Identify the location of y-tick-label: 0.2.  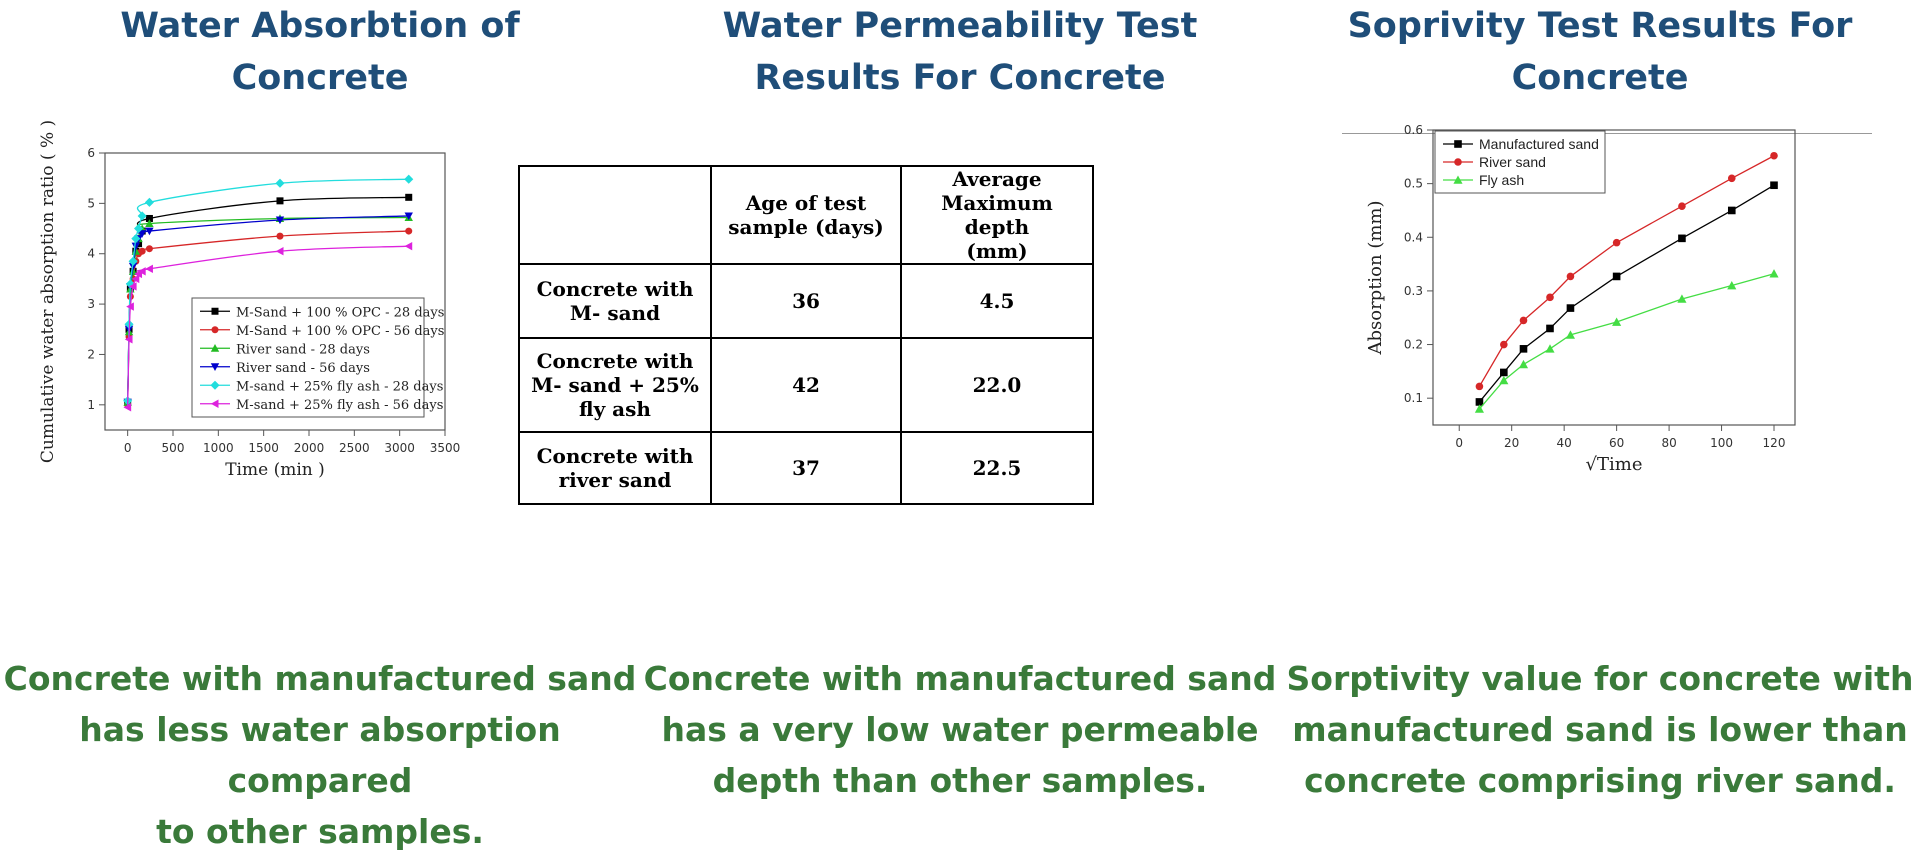
(1413, 345).